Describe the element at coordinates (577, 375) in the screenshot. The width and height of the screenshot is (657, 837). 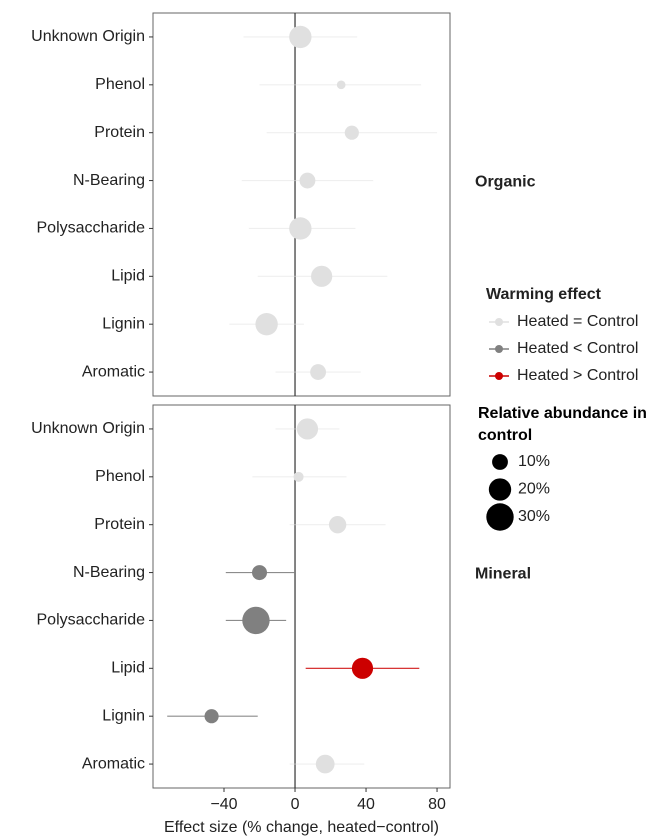
I see `legend-label: Heated > Control` at that location.